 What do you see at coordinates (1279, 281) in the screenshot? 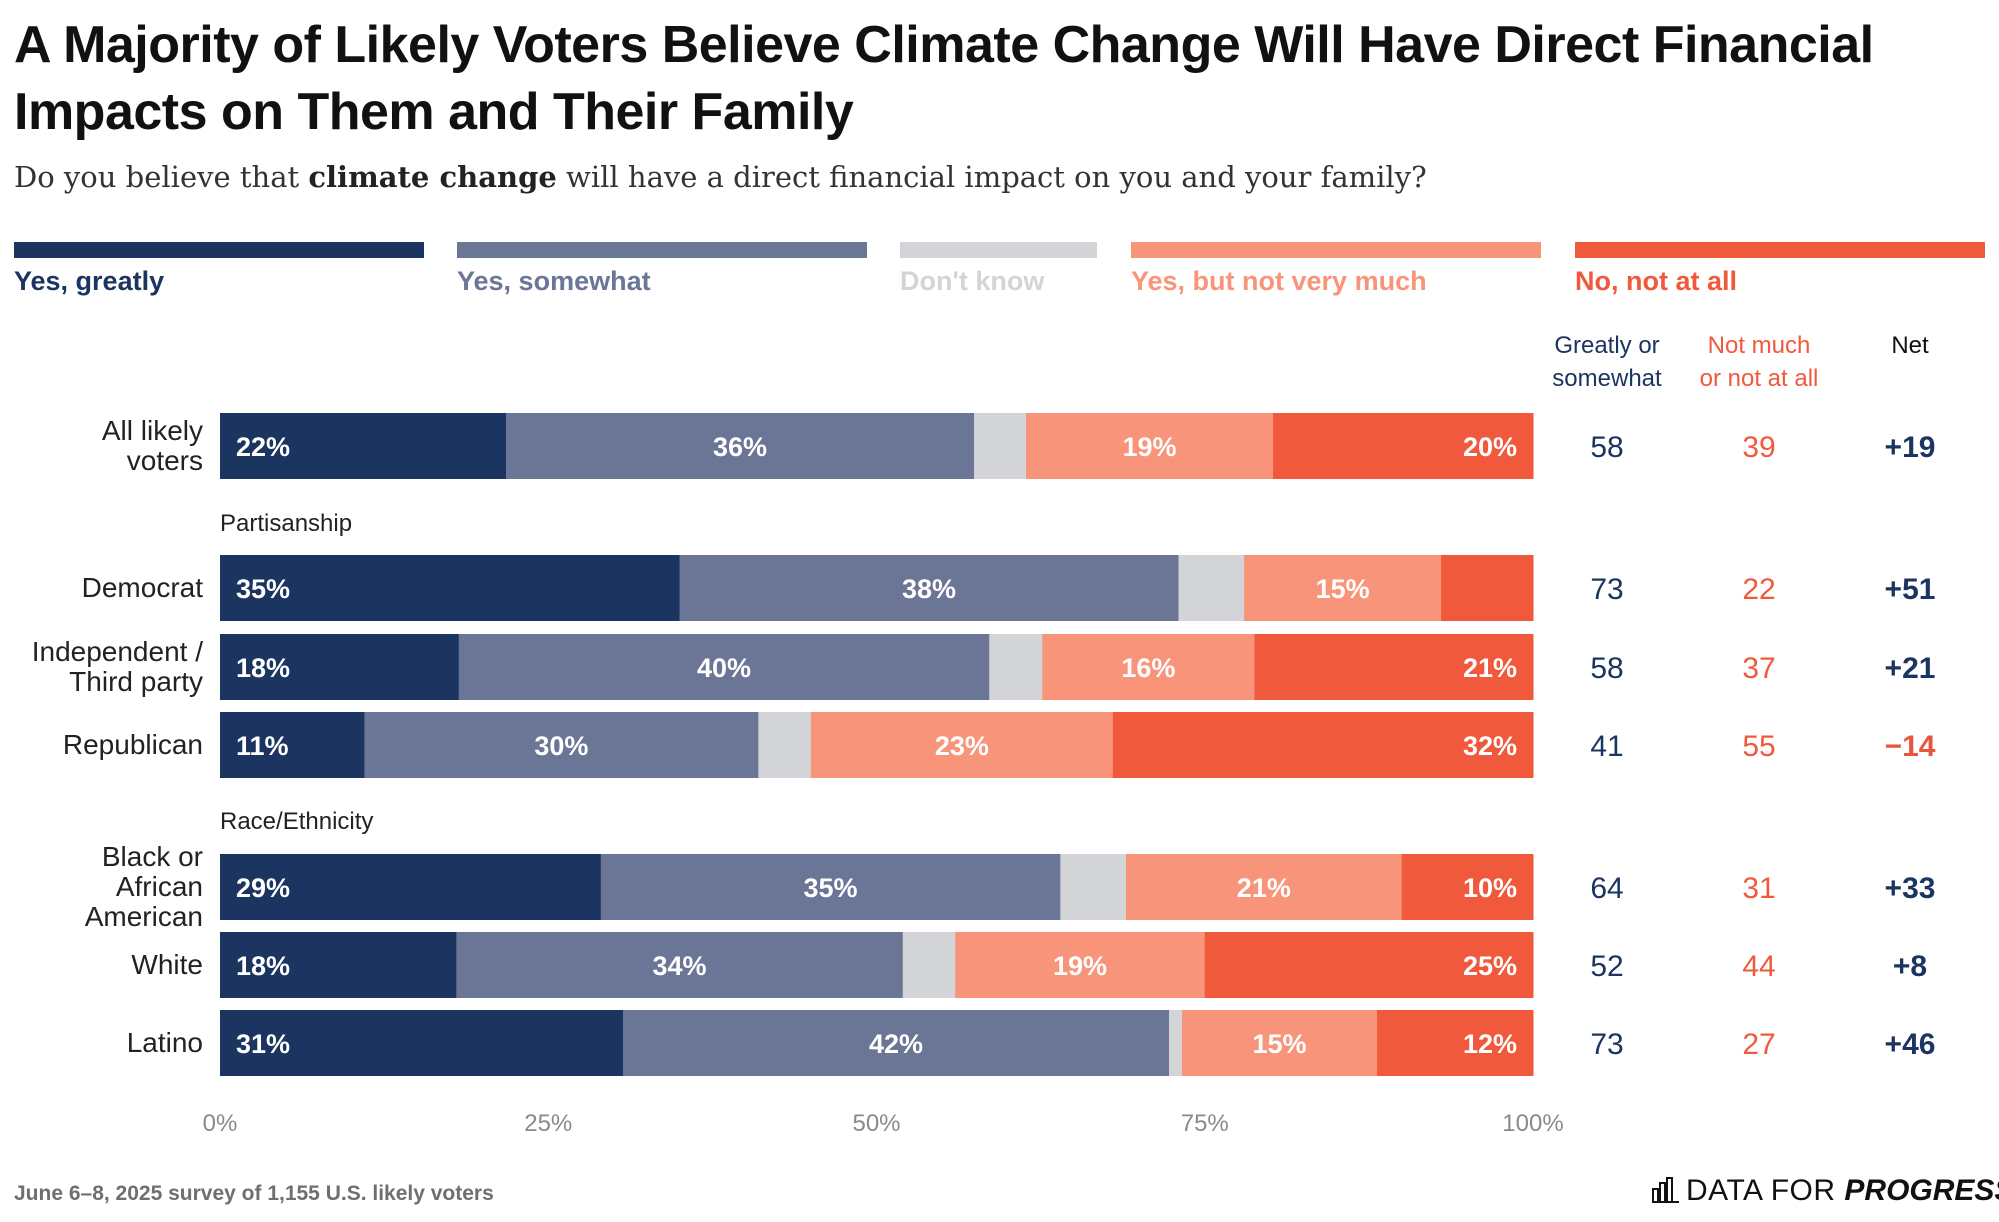
I see `legend-label: Yes, but not very much` at bounding box center [1279, 281].